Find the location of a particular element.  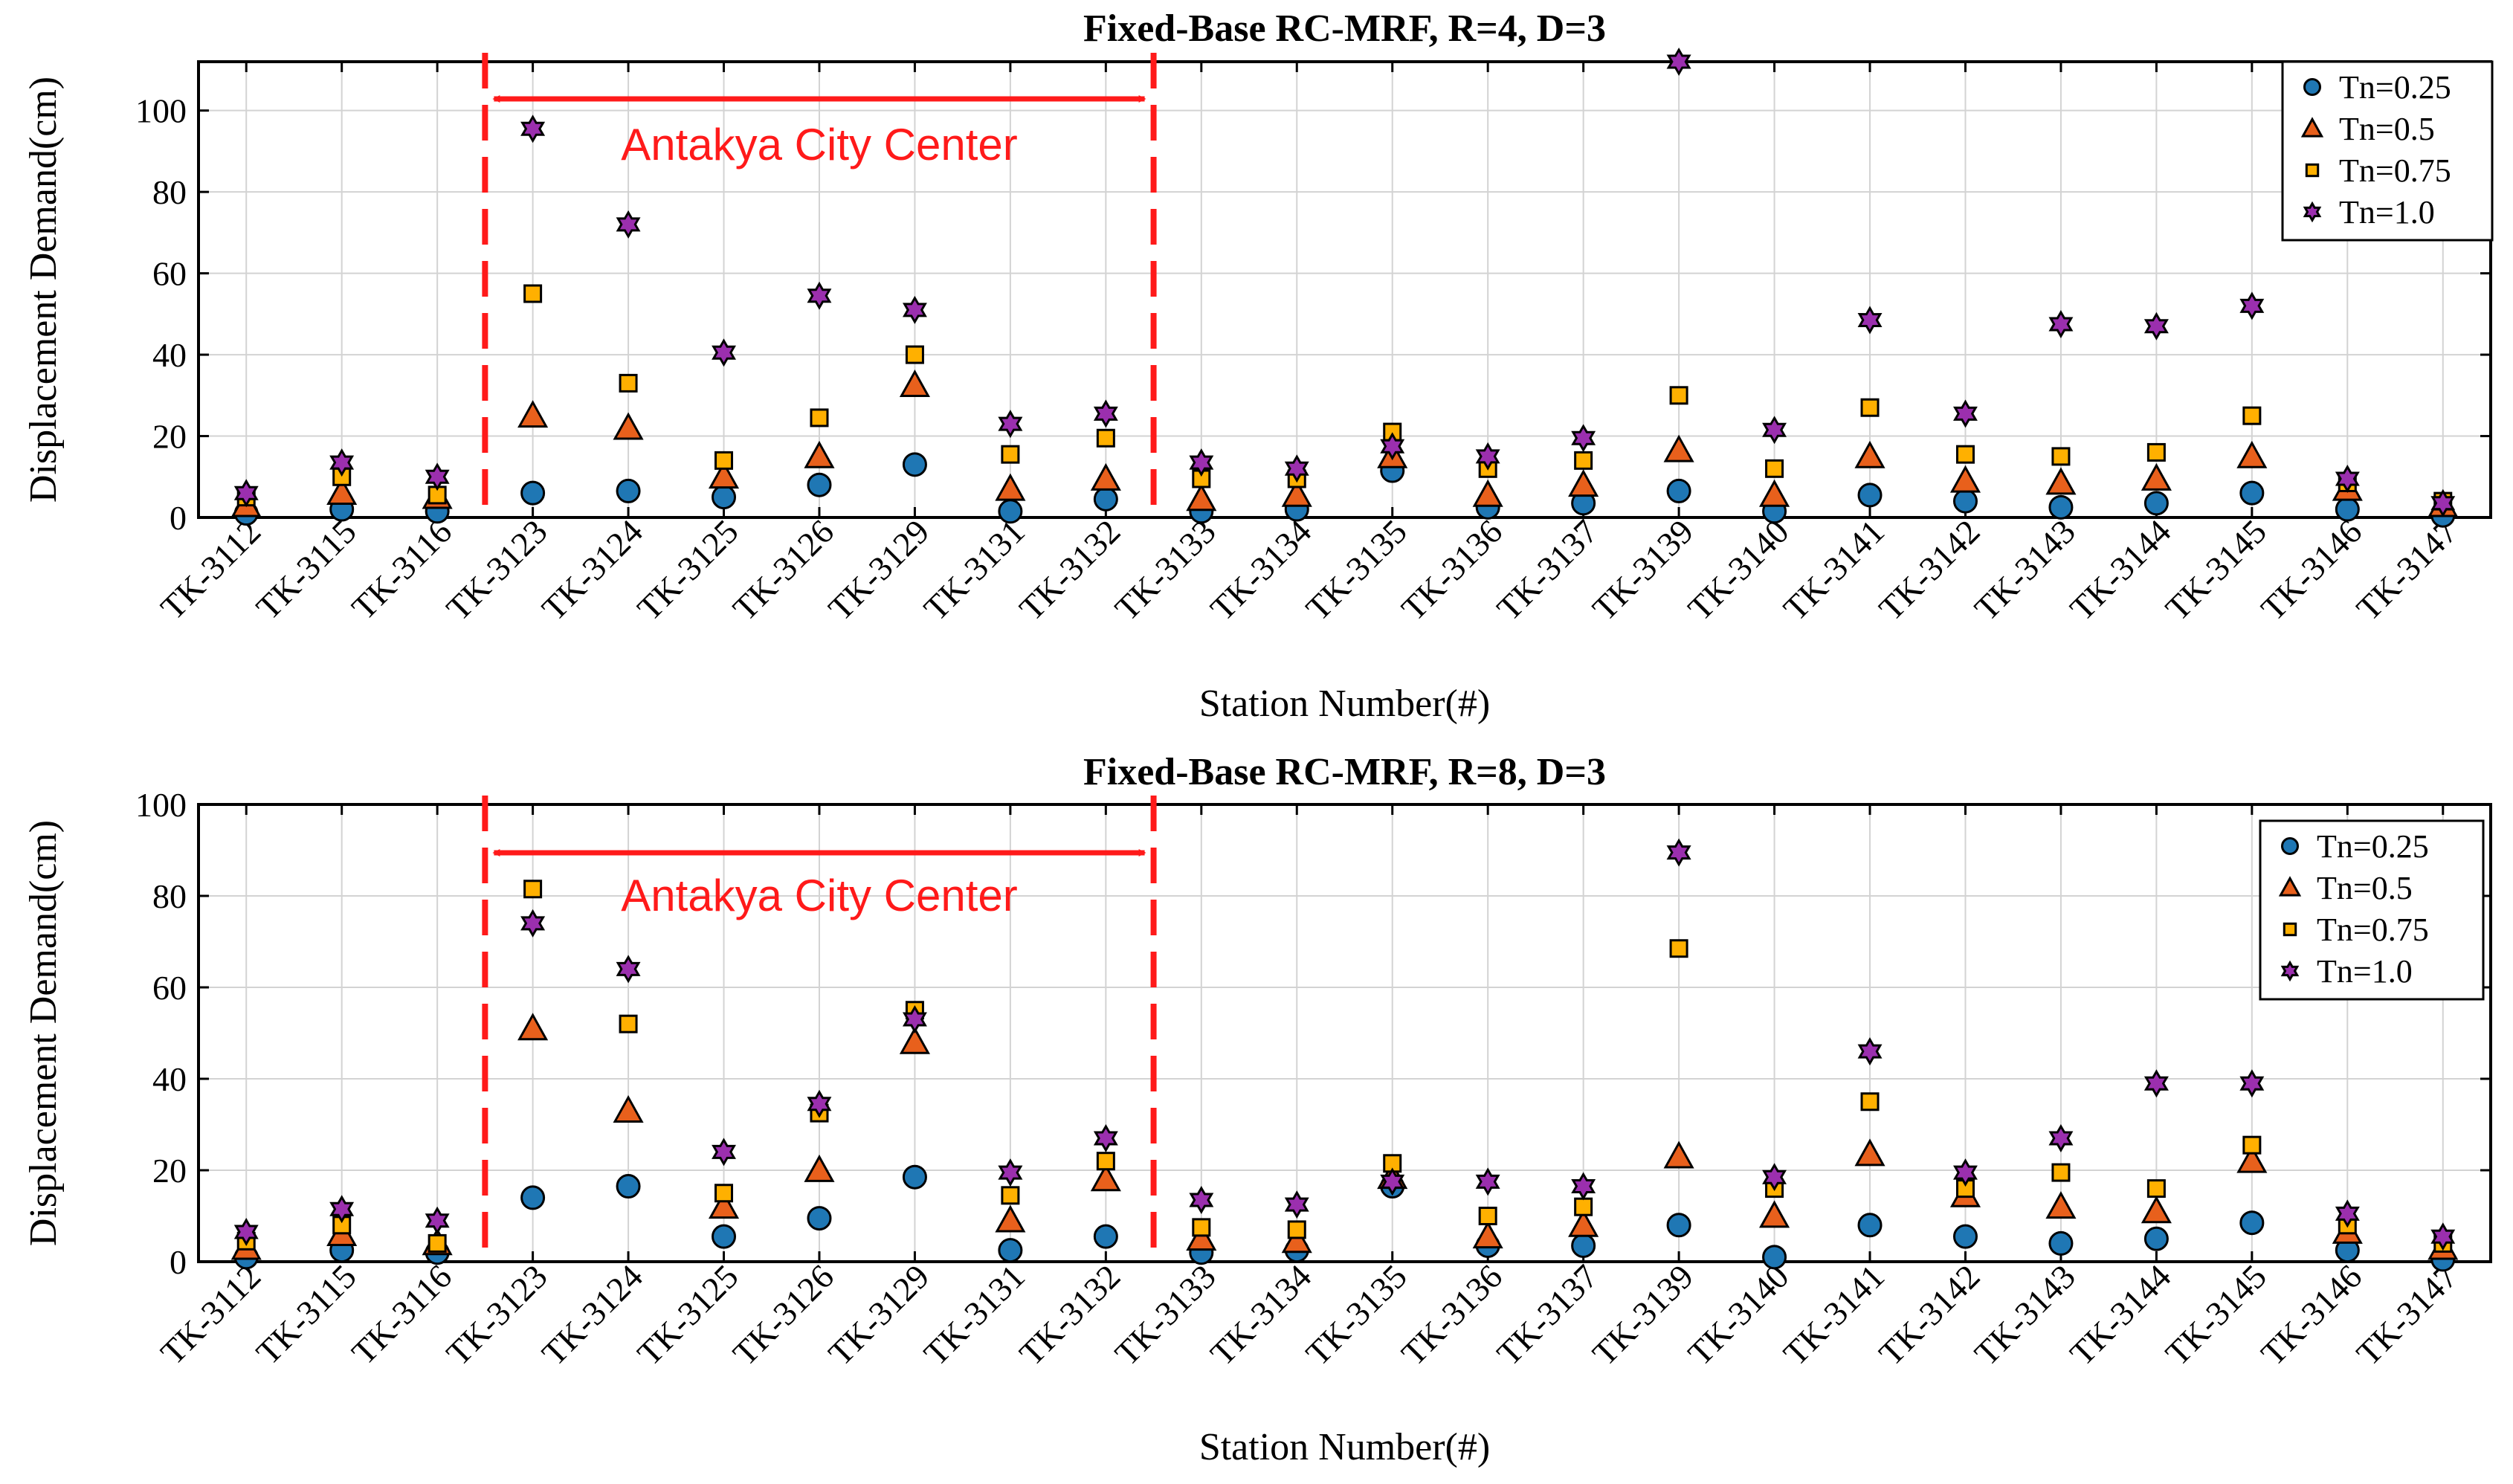

x-tick-label-tk-3145: TK-3145 is located at coordinates (2216, 1314).